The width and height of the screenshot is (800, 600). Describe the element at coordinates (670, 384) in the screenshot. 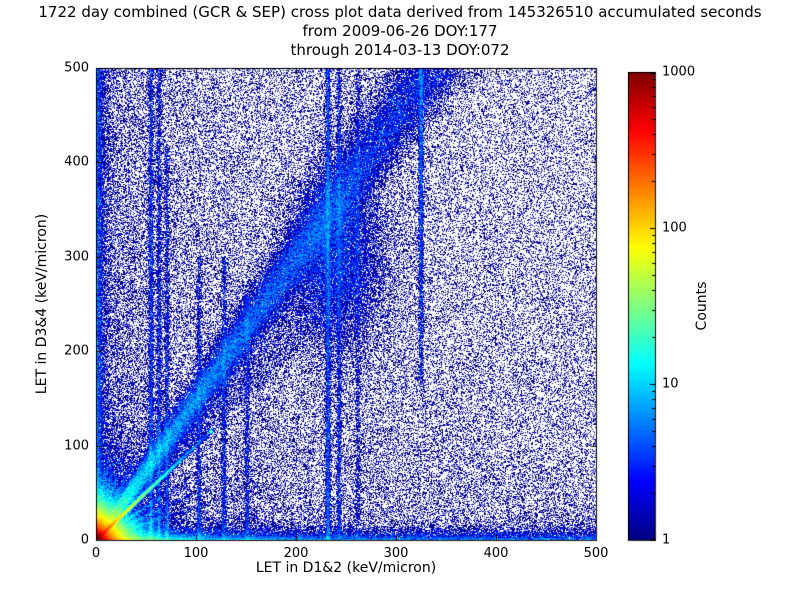

I see `colorbar-tick-label: 10` at that location.